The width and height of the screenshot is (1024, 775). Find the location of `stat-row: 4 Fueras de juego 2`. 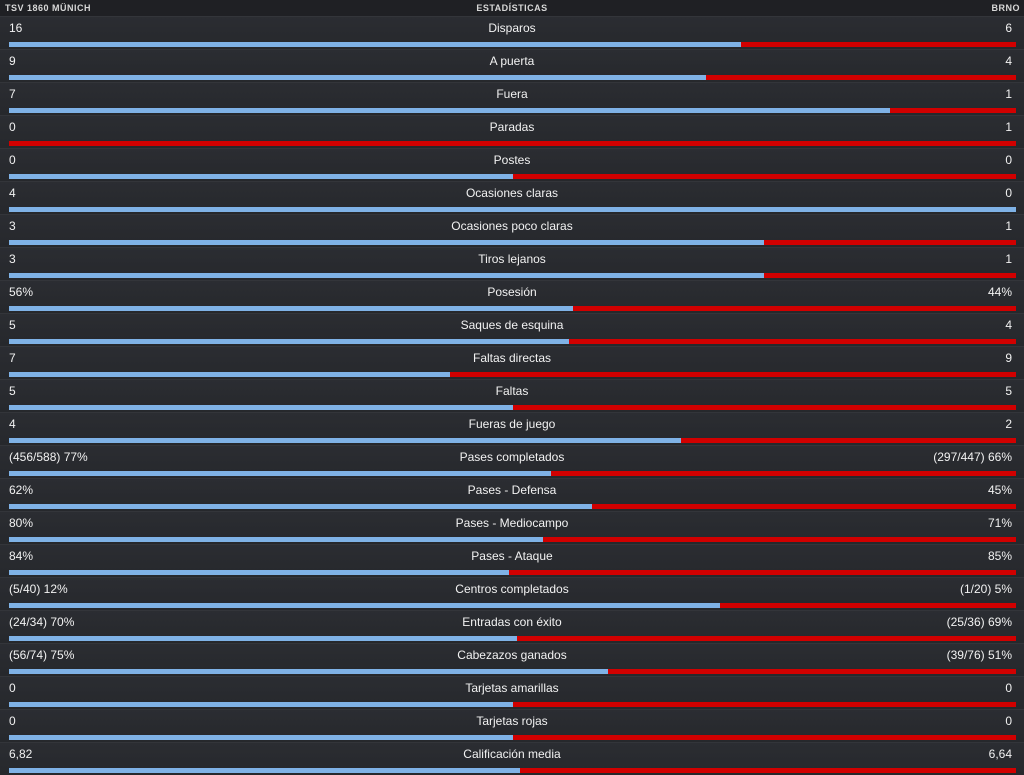

stat-row: 4 Fueras de juego 2 is located at coordinates (512, 428).